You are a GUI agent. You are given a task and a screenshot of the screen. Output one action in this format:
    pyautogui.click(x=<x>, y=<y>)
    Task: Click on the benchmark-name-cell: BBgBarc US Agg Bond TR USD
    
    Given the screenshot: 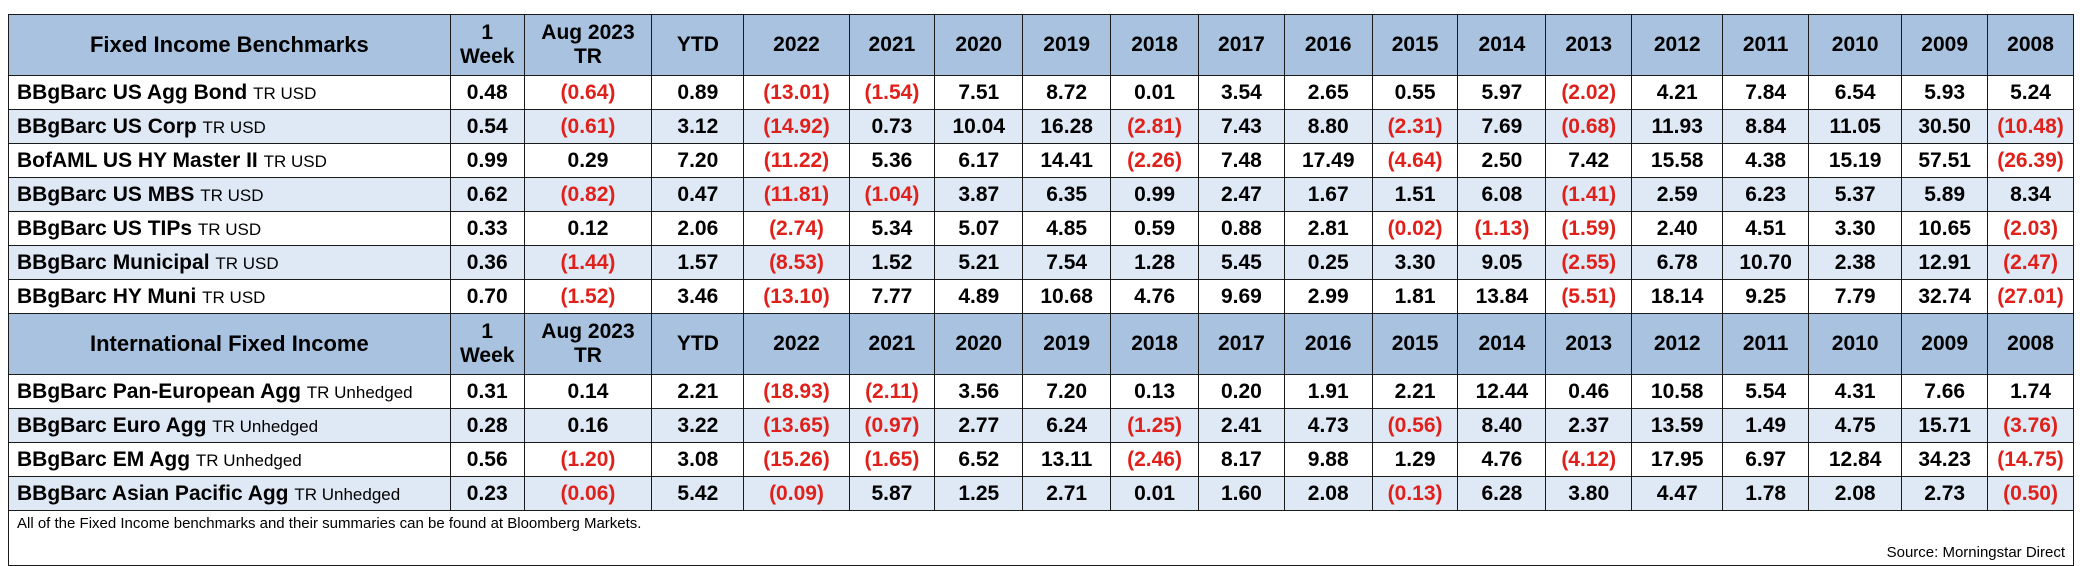 What is the action you would take?
    pyautogui.click(x=229, y=92)
    